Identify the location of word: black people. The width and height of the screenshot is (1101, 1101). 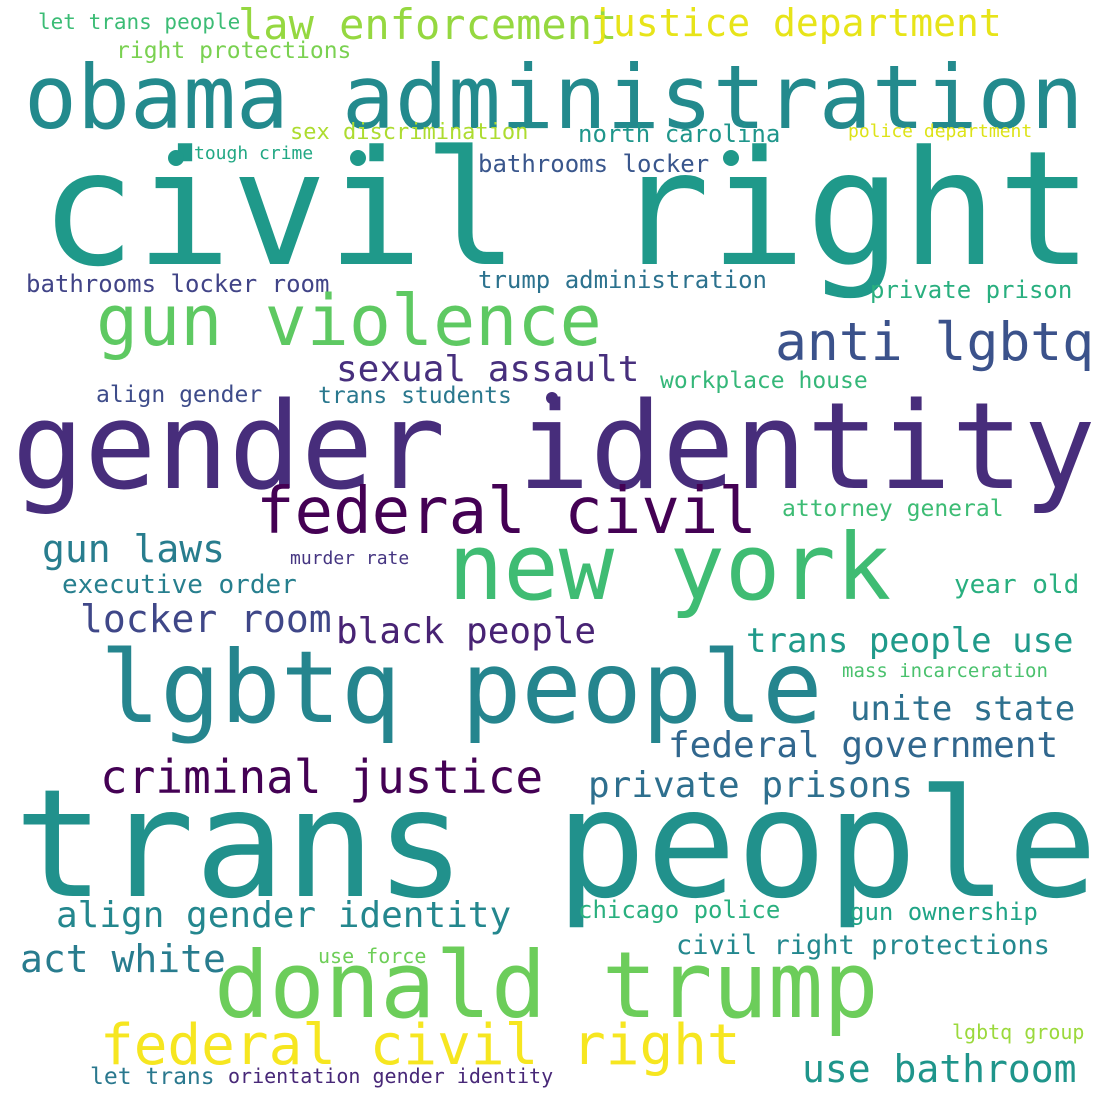
(466, 631).